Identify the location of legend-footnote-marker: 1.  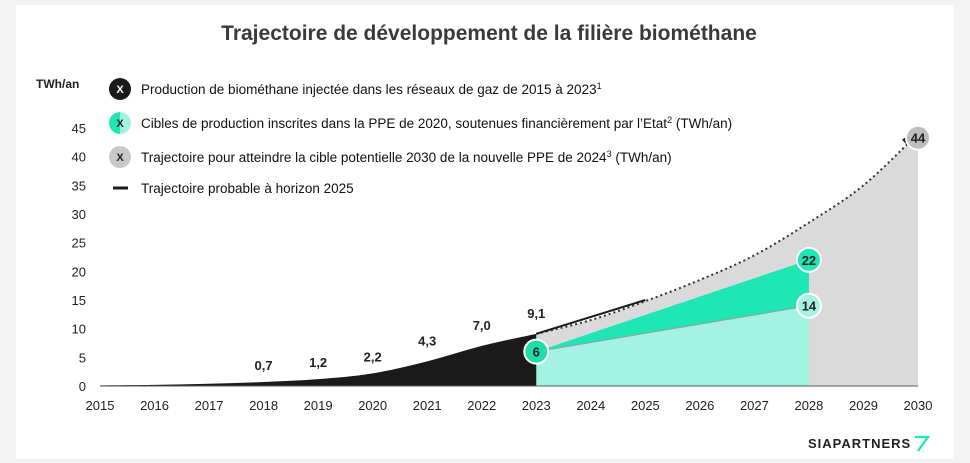
(599, 86).